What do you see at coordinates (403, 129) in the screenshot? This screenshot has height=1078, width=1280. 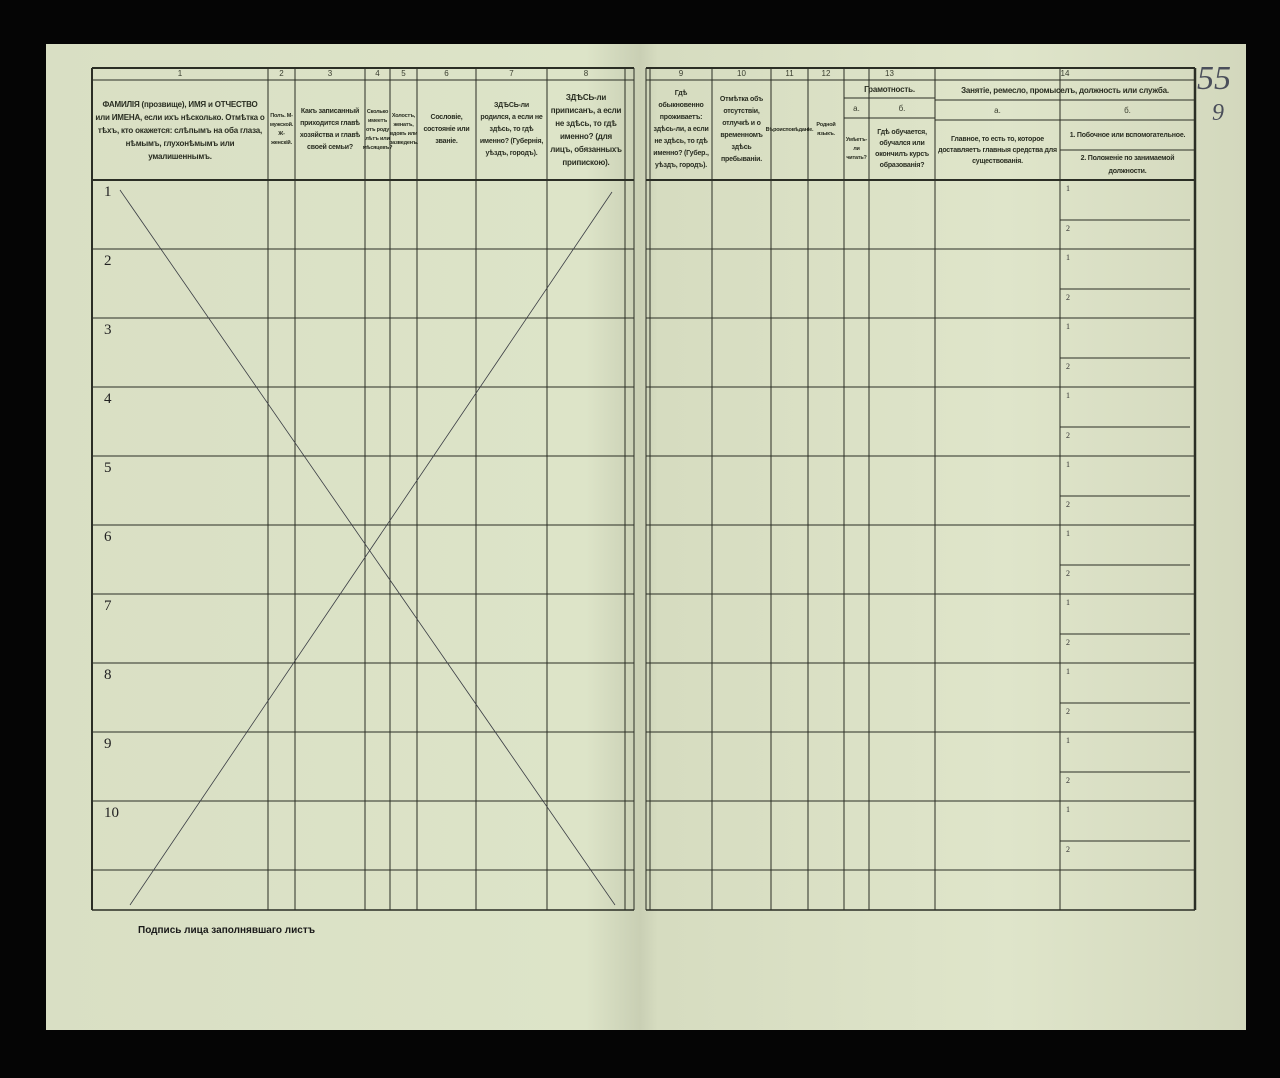 I see `column-header: Холостъ, женатъ, вдовъ или разведенъ.` at bounding box center [403, 129].